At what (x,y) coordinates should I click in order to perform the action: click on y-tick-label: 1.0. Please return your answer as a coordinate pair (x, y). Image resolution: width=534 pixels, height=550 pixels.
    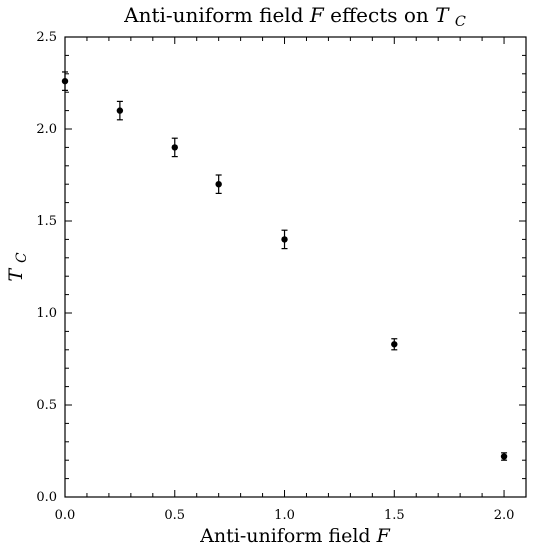
    Looking at the image, I should click on (46, 313).